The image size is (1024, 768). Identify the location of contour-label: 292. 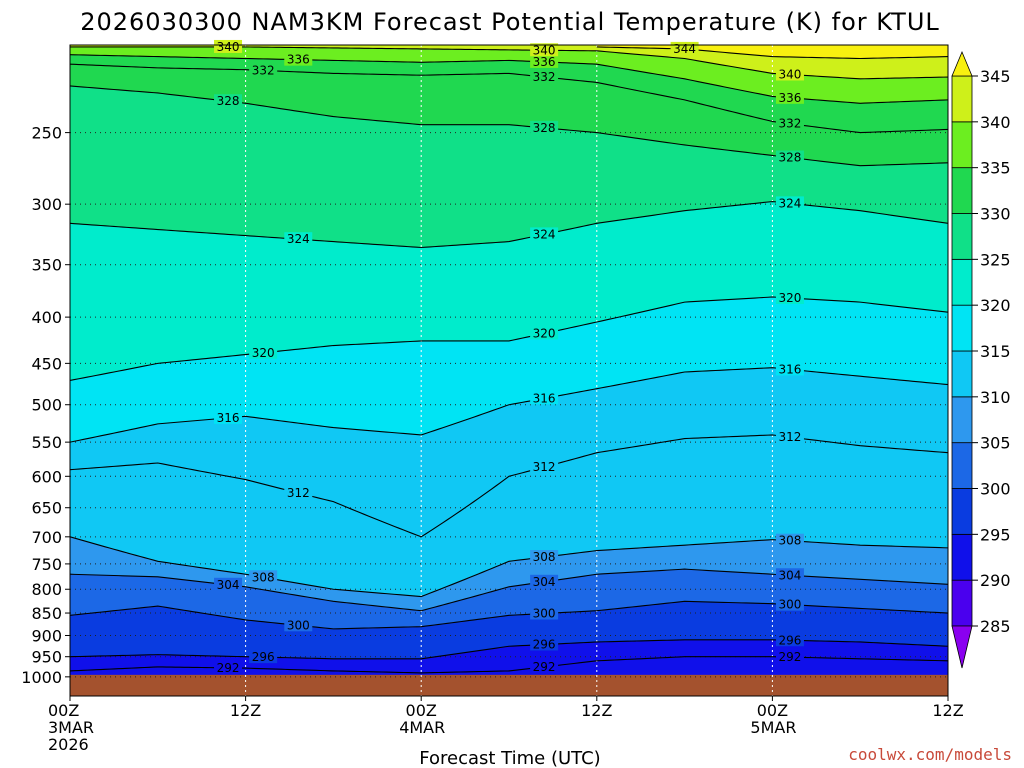
(228, 668).